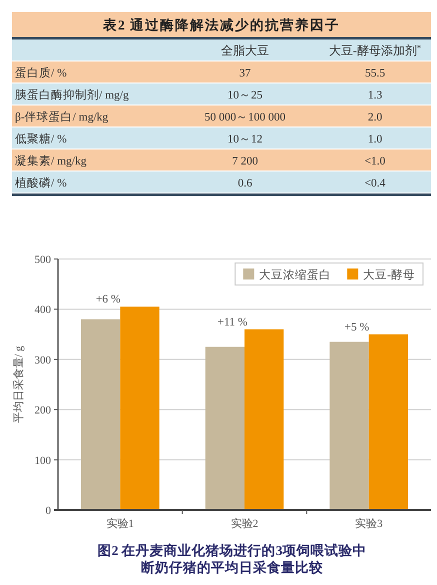  What do you see at coordinates (357, 327) in the screenshot?
I see `annotation: +5 %` at bounding box center [357, 327].